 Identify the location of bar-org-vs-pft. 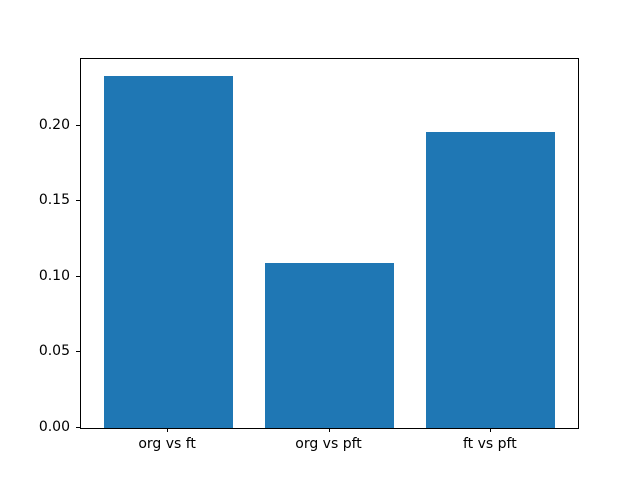
(329, 345).